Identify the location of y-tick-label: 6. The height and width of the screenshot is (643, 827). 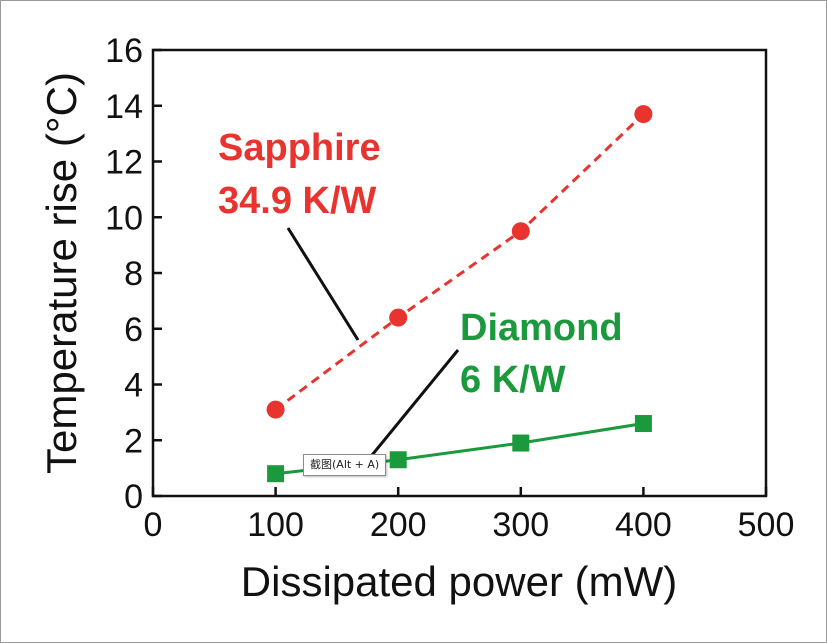
(133, 330).